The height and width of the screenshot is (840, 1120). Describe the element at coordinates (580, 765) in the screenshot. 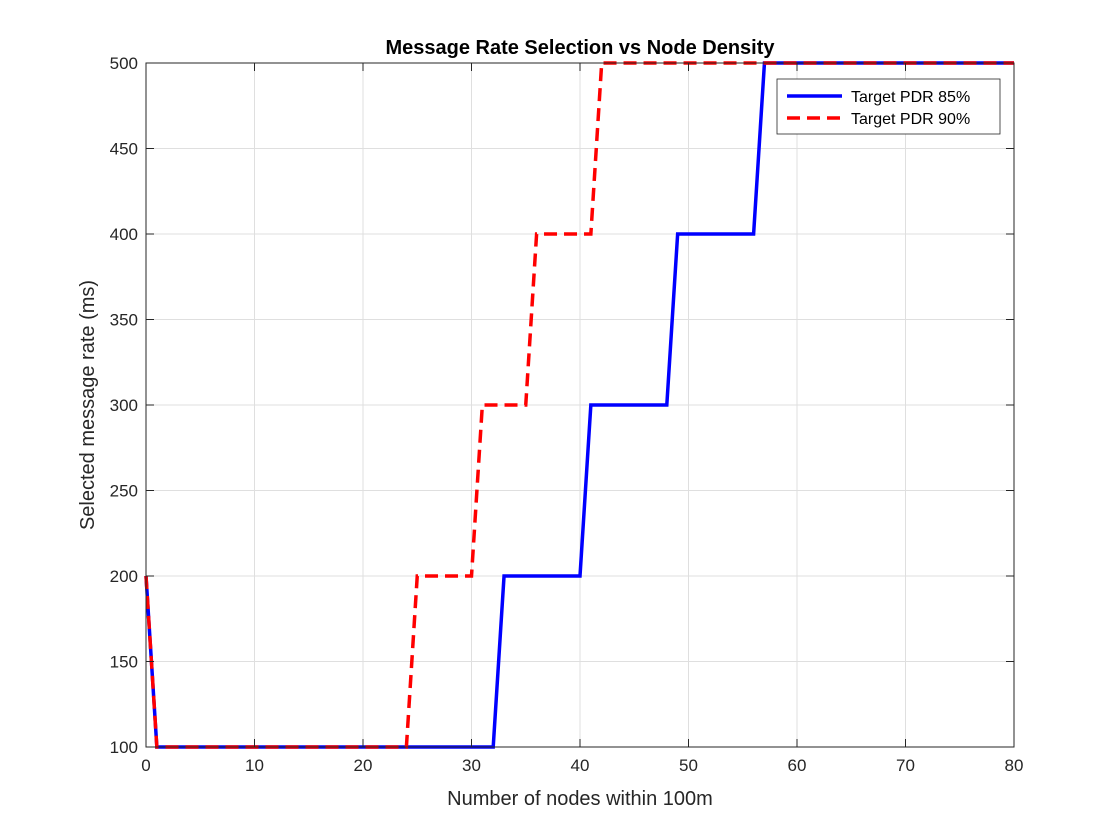

I see `x-tick-label: 40` at that location.